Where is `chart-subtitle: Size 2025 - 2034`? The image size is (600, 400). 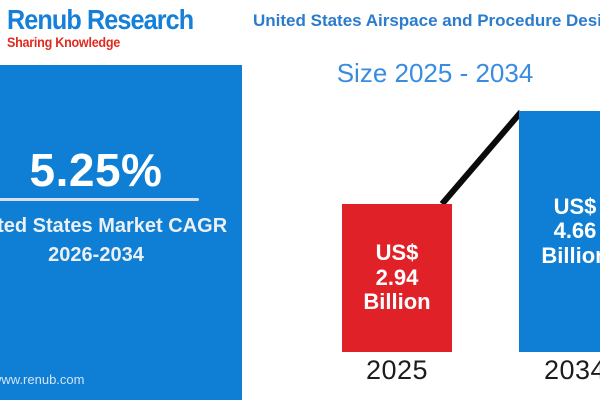
chart-subtitle: Size 2025 - 2034 is located at coordinates (435, 73).